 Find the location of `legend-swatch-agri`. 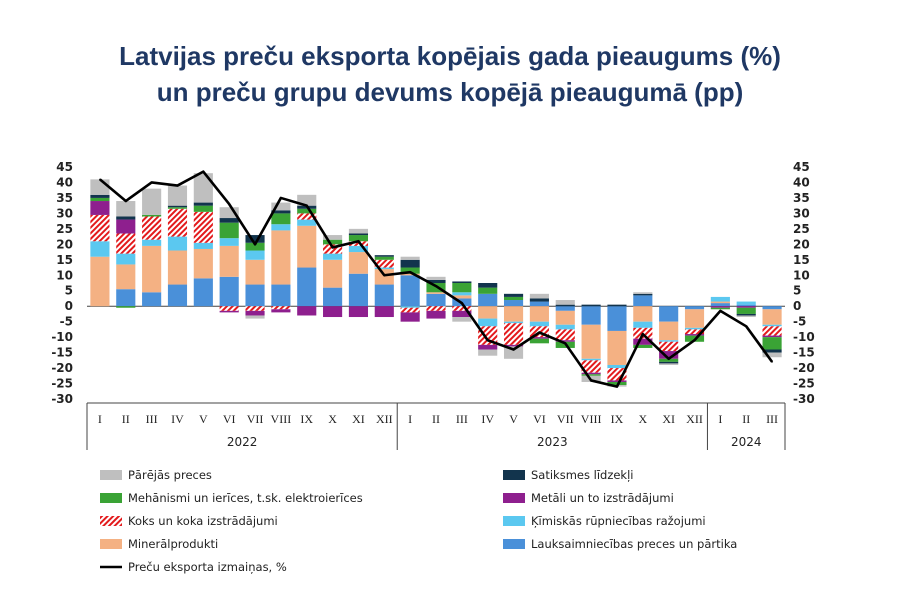

legend-swatch-agri is located at coordinates (514, 544).